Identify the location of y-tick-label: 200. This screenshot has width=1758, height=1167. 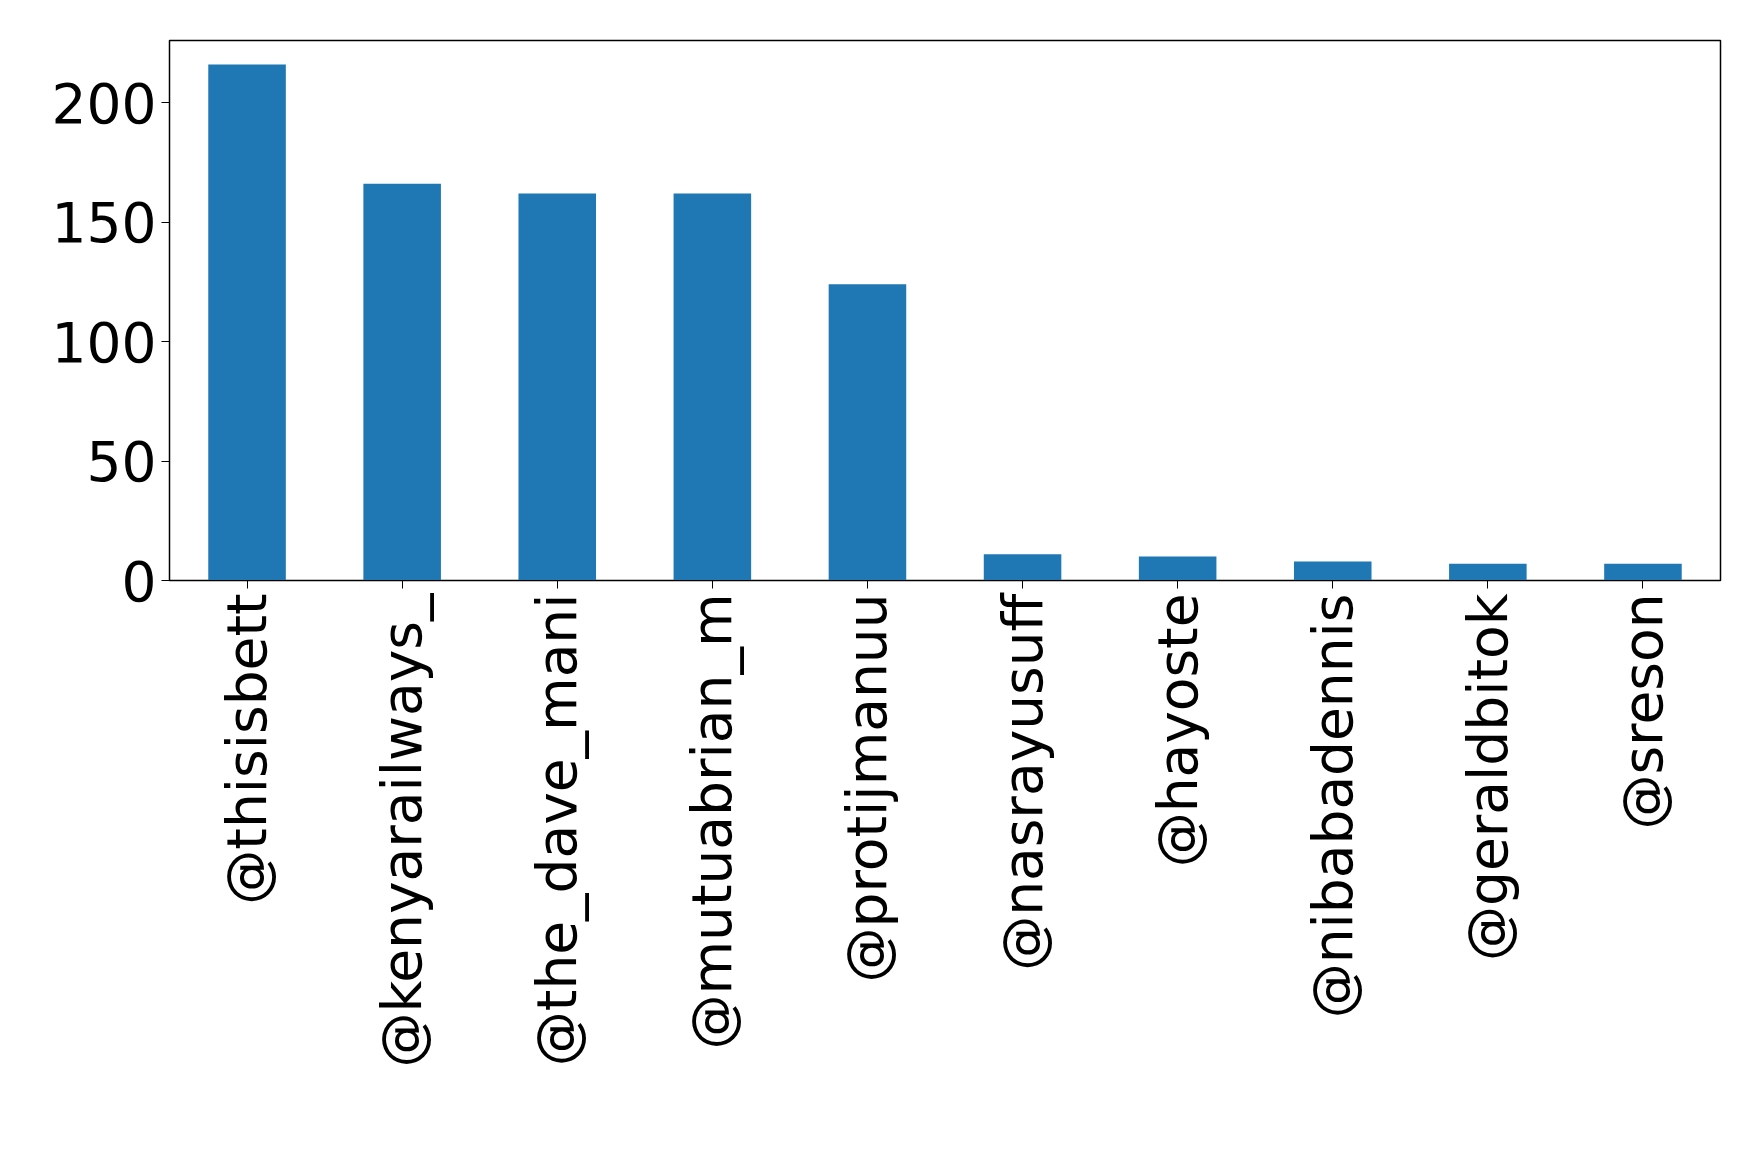
(104, 103).